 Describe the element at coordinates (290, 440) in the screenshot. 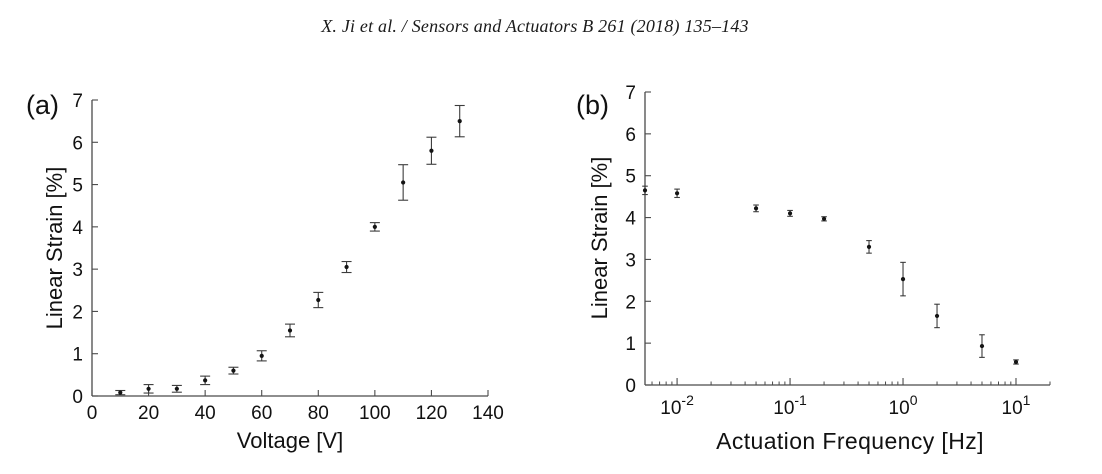

I see `chart-a-xlabel: Voltage [V]` at that location.